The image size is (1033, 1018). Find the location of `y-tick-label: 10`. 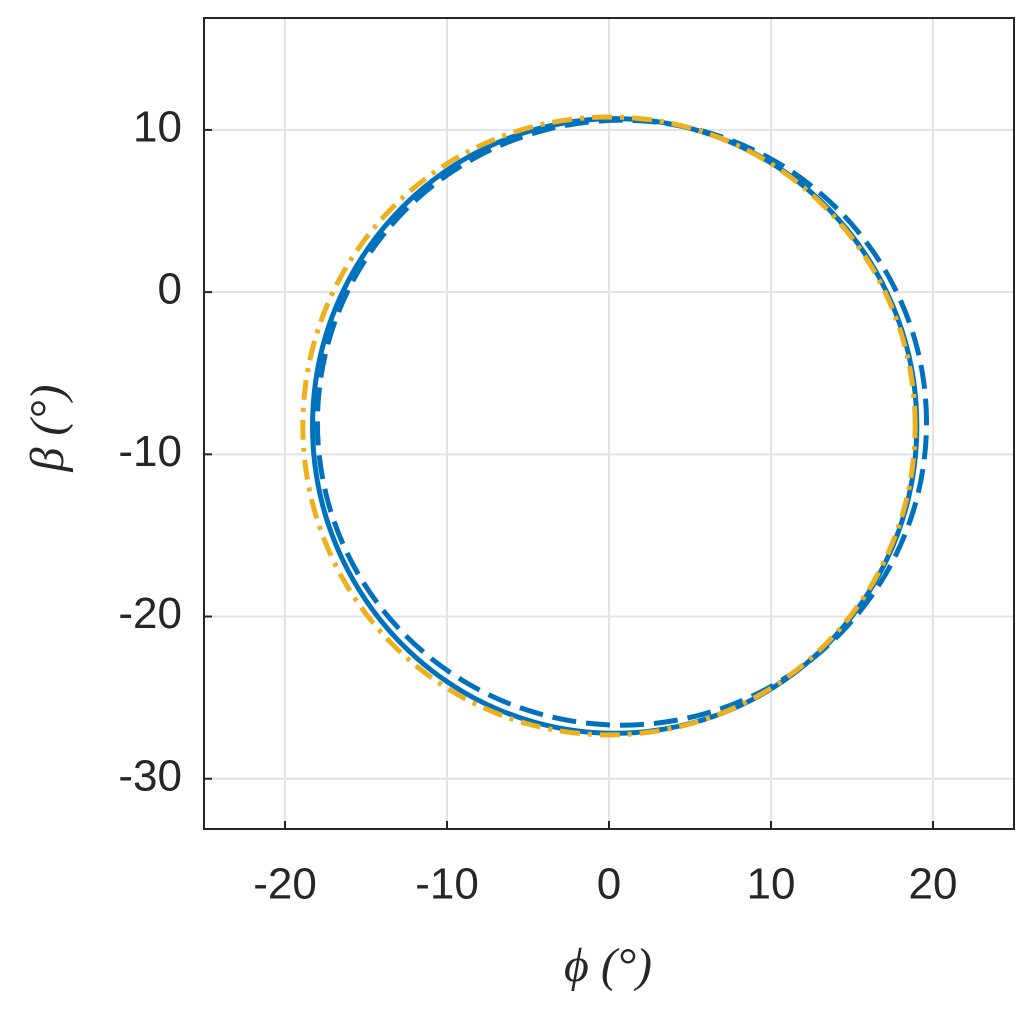

y-tick-label: 10 is located at coordinates (157, 127).